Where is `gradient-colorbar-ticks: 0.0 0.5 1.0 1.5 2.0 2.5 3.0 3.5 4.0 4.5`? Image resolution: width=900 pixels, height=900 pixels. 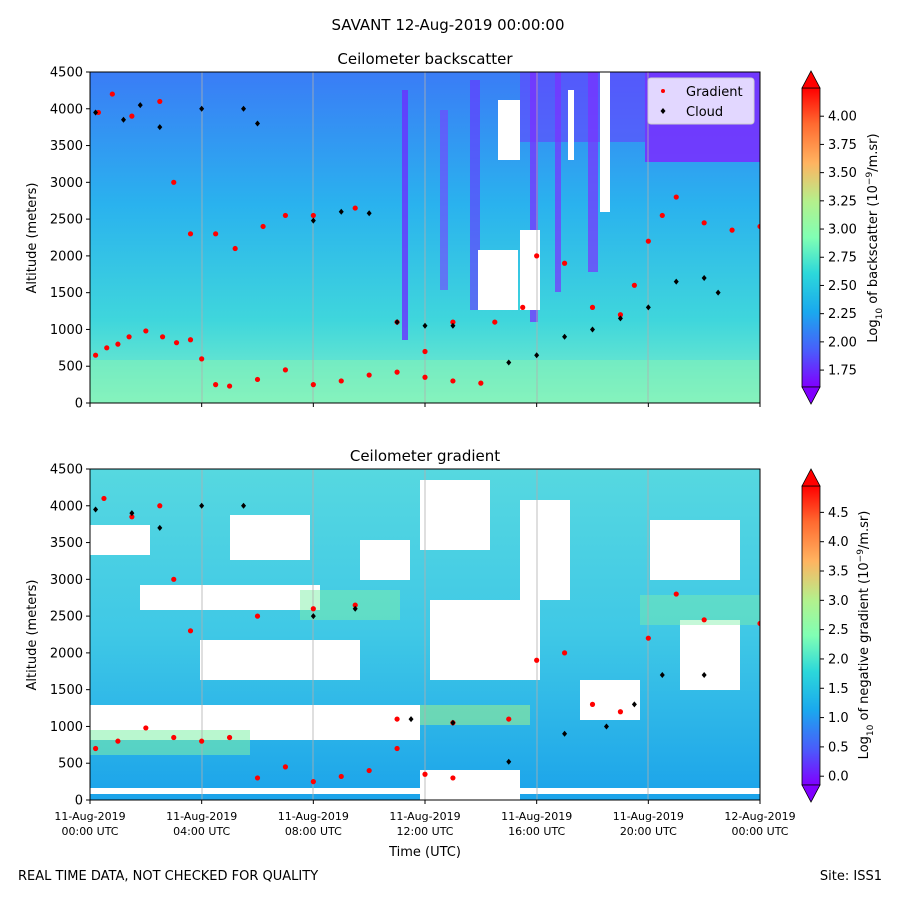 gradient-colorbar-ticks: 0.0 0.5 1.0 1.5 2.0 2.5 3.0 3.5 4.0 4.5 is located at coordinates (834, 645).